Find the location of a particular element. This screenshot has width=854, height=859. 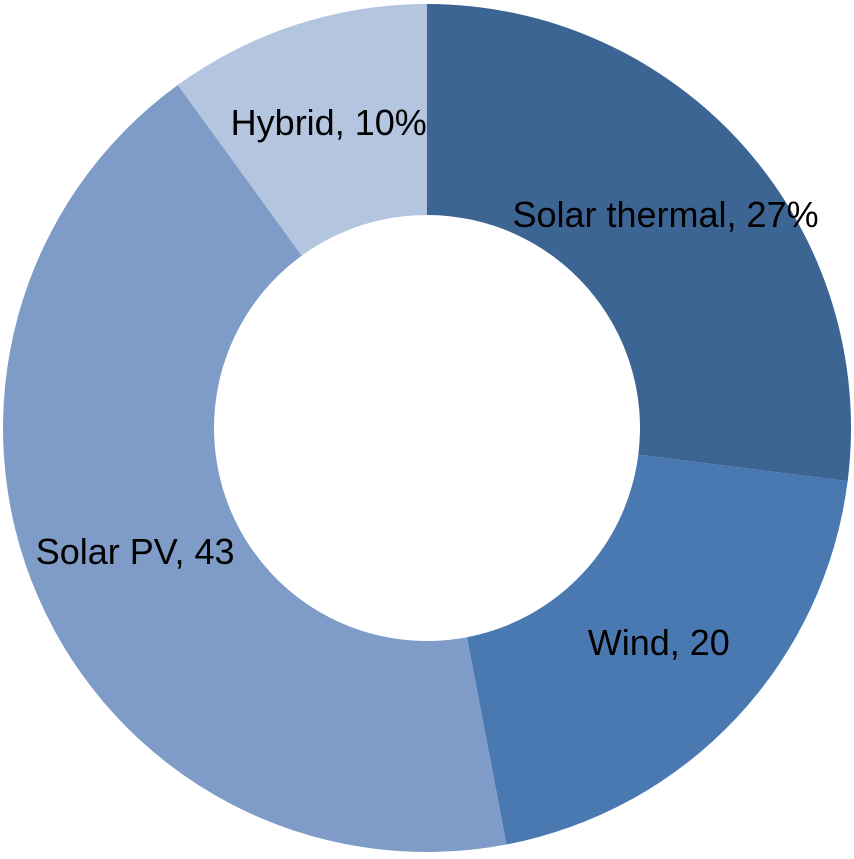

slice-label: Wind, 20 is located at coordinates (659, 642).